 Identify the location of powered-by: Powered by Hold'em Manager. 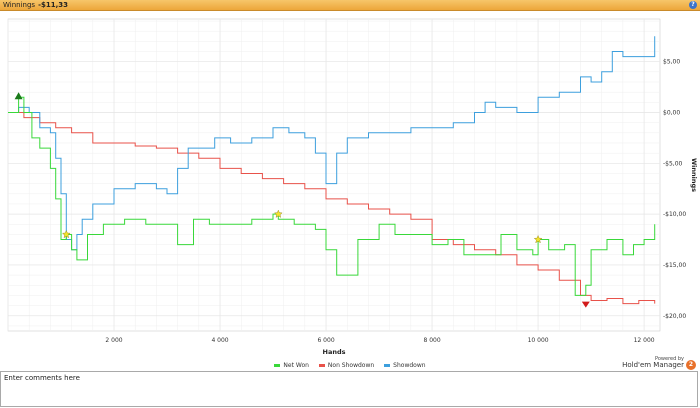
(653, 362).